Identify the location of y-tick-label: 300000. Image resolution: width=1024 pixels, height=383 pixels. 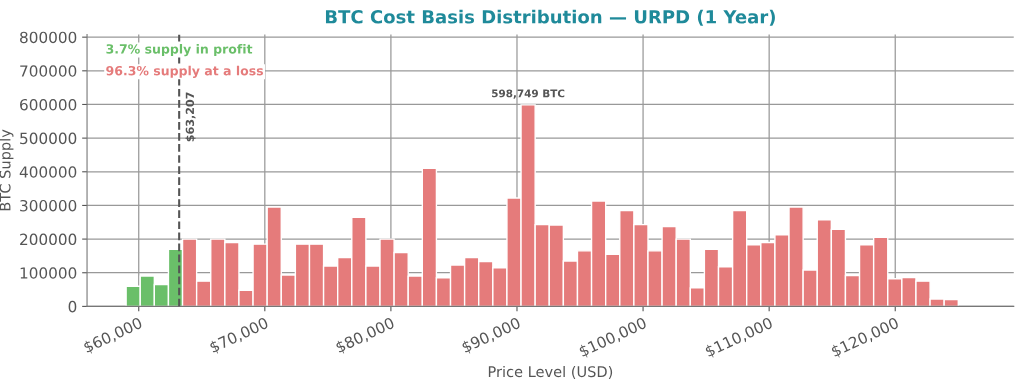
(48, 205).